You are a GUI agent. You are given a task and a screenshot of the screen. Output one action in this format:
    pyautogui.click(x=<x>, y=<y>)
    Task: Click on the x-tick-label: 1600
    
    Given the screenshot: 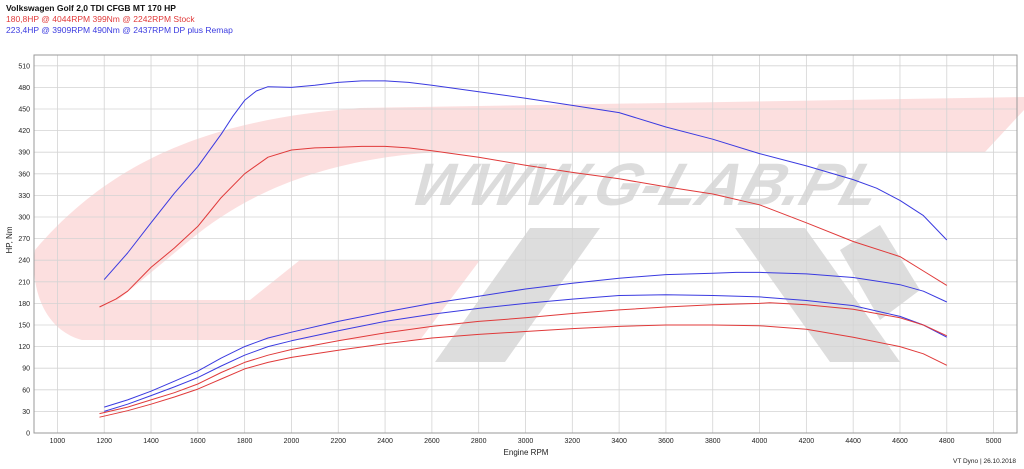 What is the action you would take?
    pyautogui.click(x=198, y=441)
    